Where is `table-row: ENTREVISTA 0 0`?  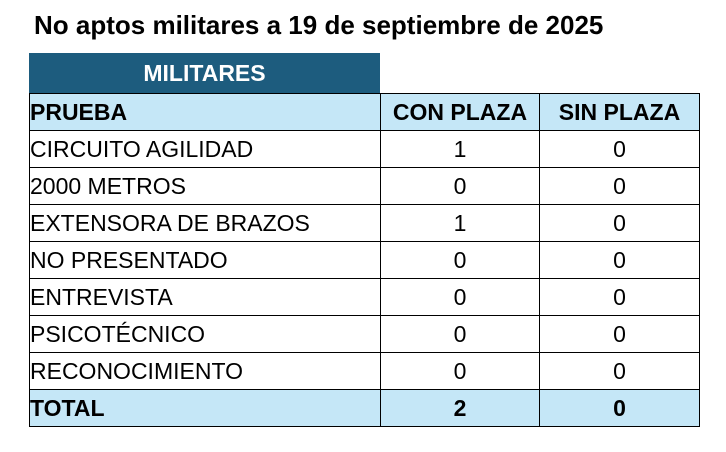 table-row: ENTREVISTA 0 0 is located at coordinates (364, 297).